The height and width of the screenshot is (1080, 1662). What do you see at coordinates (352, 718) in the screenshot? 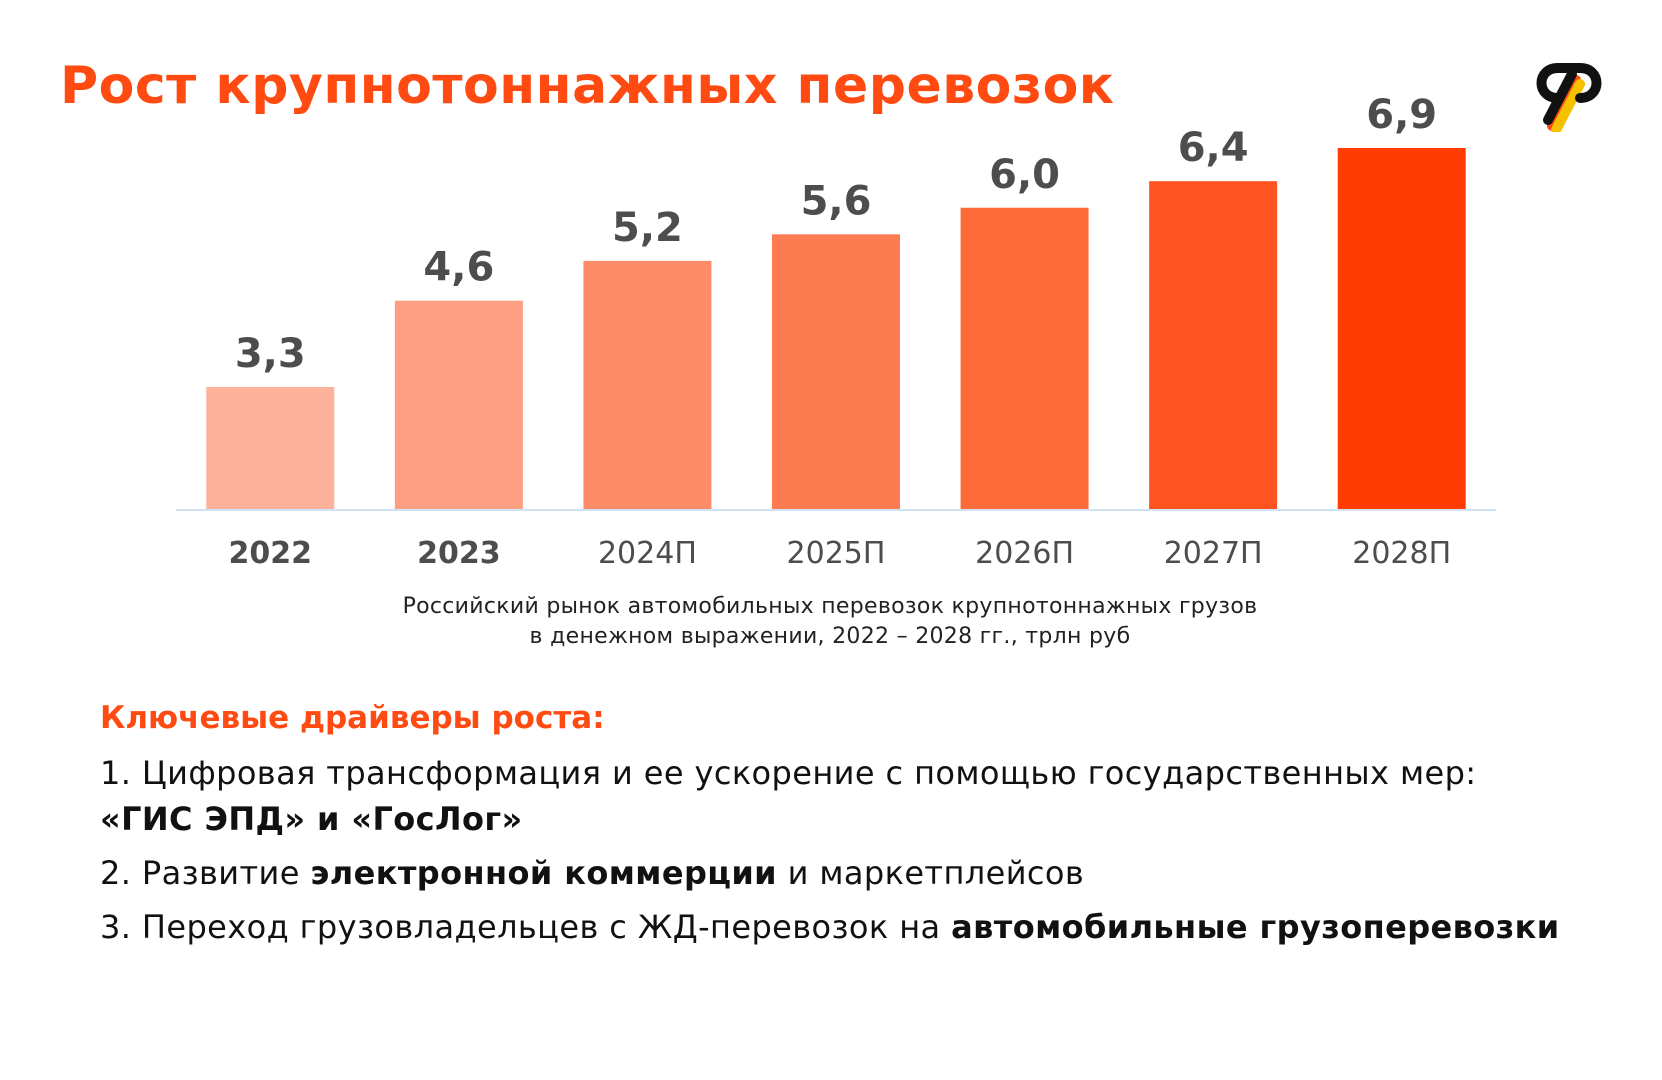
I see `drivers-title: Ключевые драйверы роста:` at bounding box center [352, 718].